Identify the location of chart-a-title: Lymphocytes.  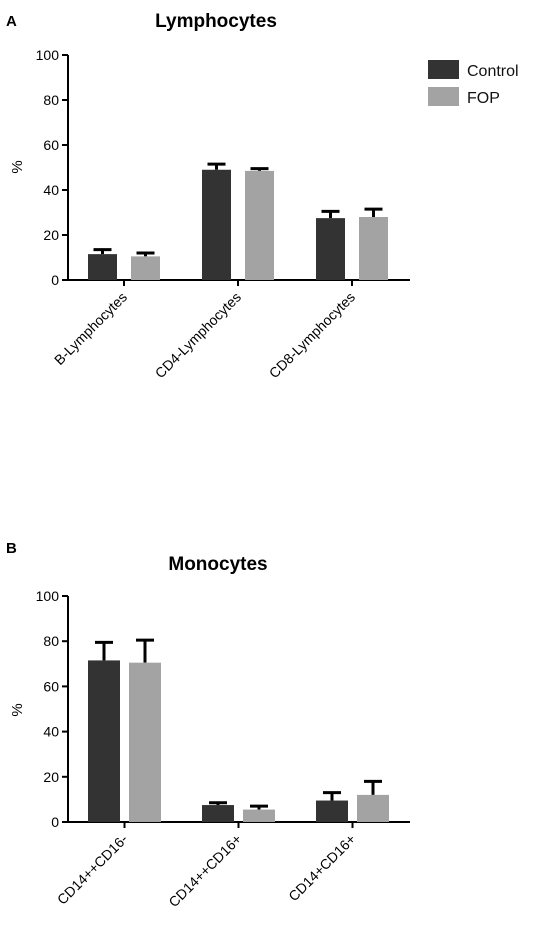
(216, 21).